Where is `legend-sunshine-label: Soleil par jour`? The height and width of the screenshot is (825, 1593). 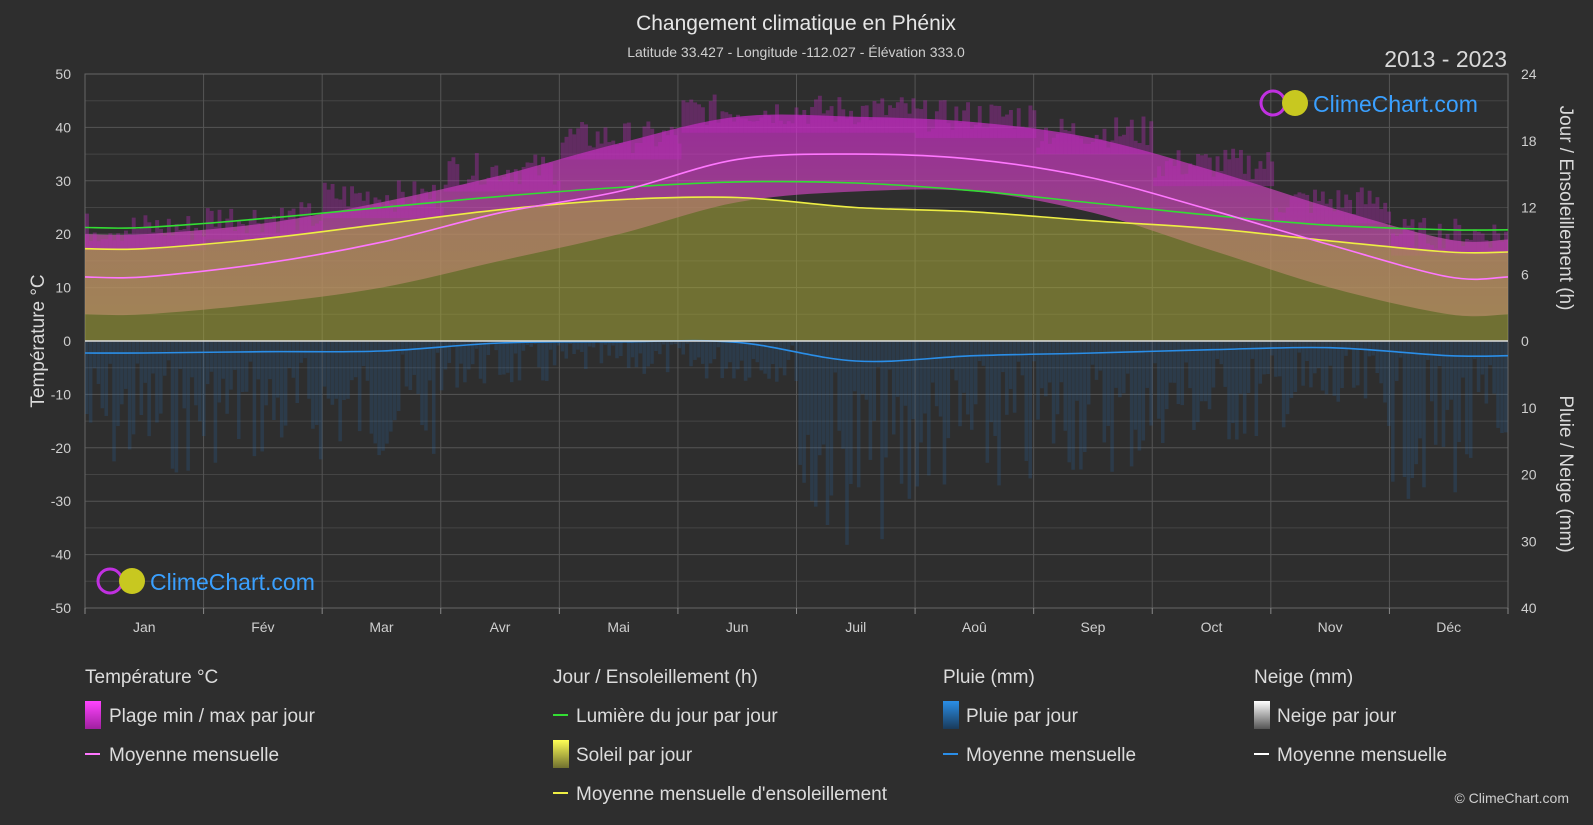 legend-sunshine-label: Soleil par jour is located at coordinates (634, 755).